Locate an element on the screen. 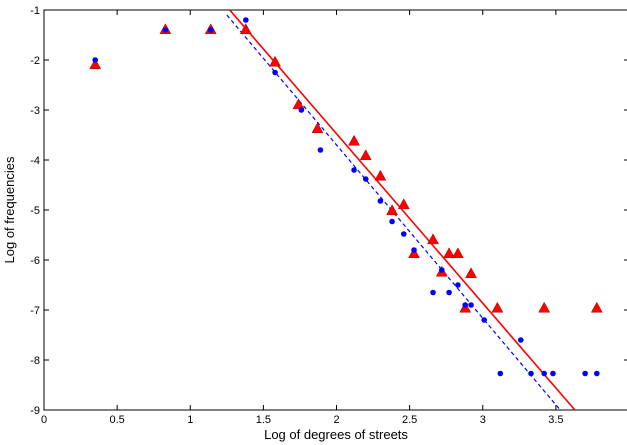 Image resolution: width=627 pixels, height=445 pixels. x-tick-label: 2 is located at coordinates (336, 420).